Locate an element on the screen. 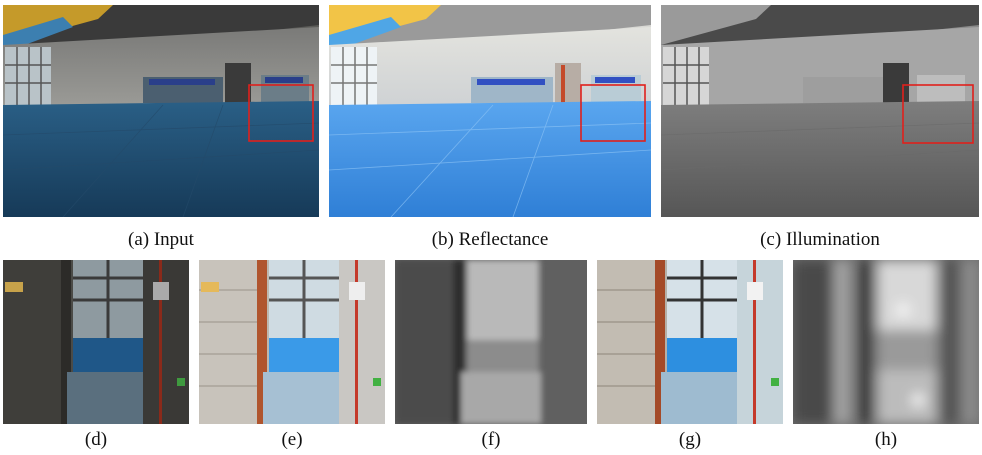  caption-a: (a) Input is located at coordinates (161, 239).